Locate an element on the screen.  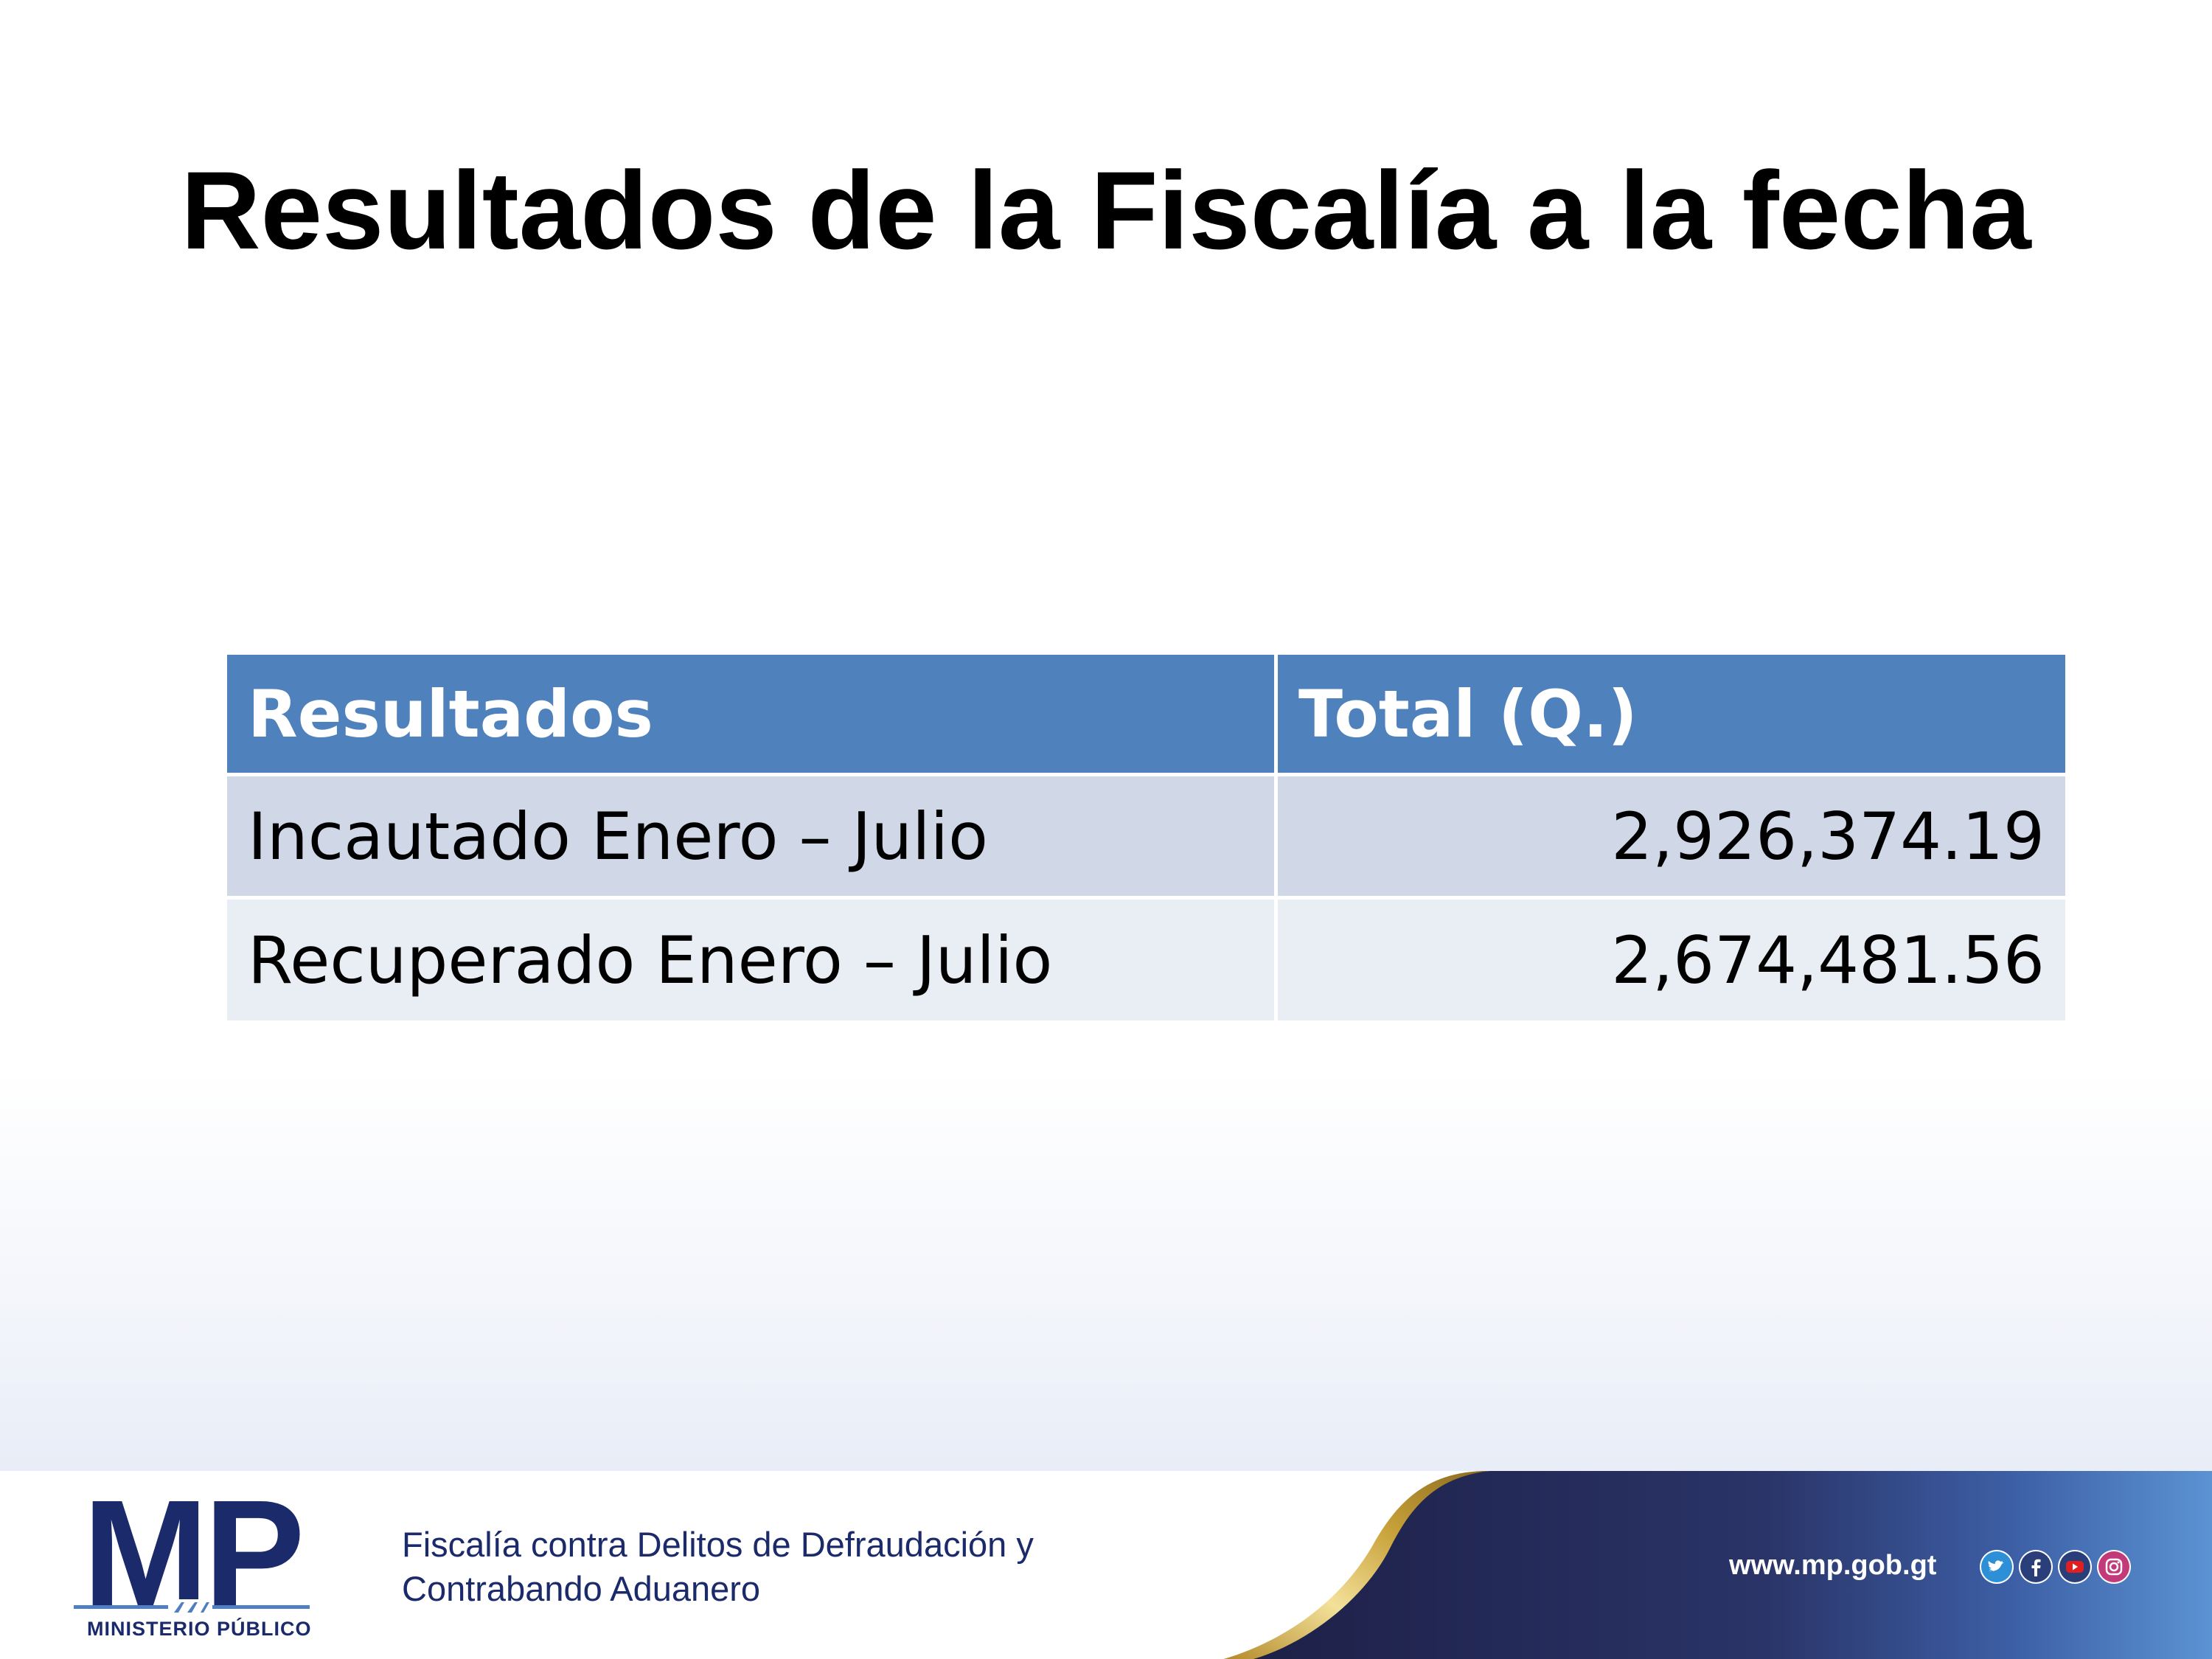
youtube-icon is located at coordinates (2075, 1567).